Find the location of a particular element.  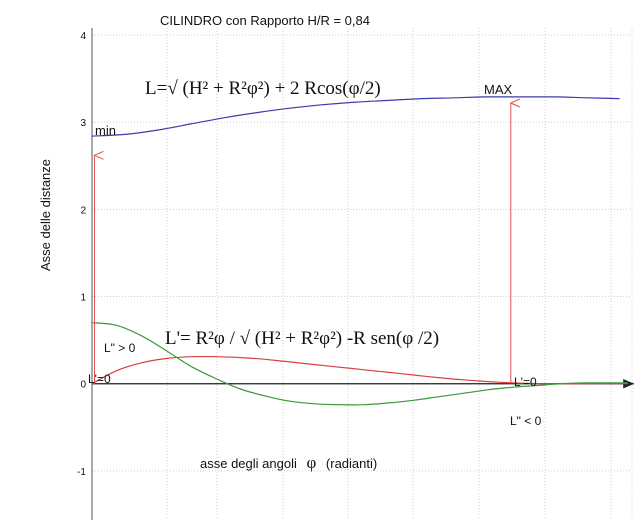

x-axis-label-prefix: asse degli angoli is located at coordinates (248, 463).